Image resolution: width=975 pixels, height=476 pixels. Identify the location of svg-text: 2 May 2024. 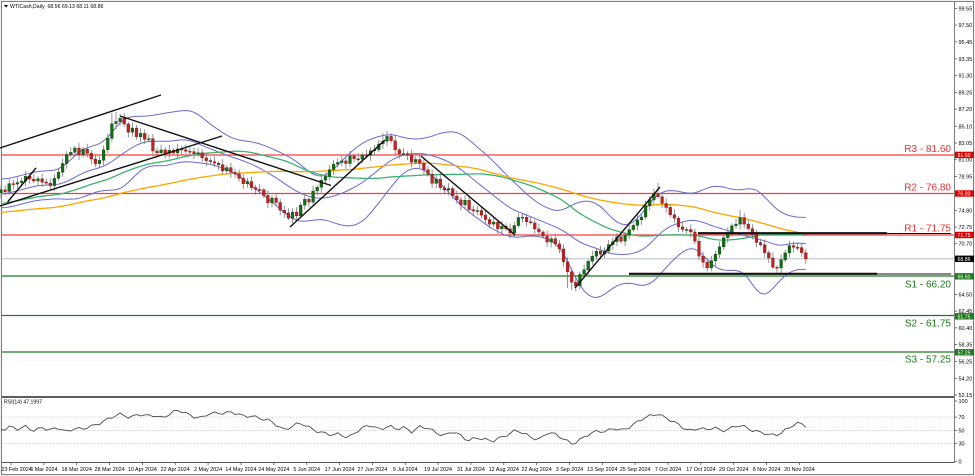
(208, 470).